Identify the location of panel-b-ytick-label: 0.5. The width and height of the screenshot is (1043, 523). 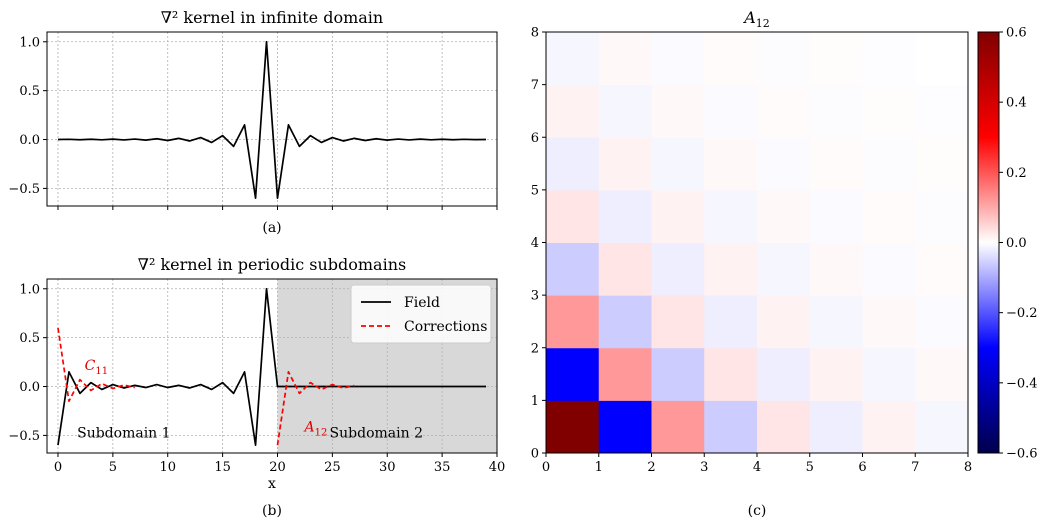
(29, 338).